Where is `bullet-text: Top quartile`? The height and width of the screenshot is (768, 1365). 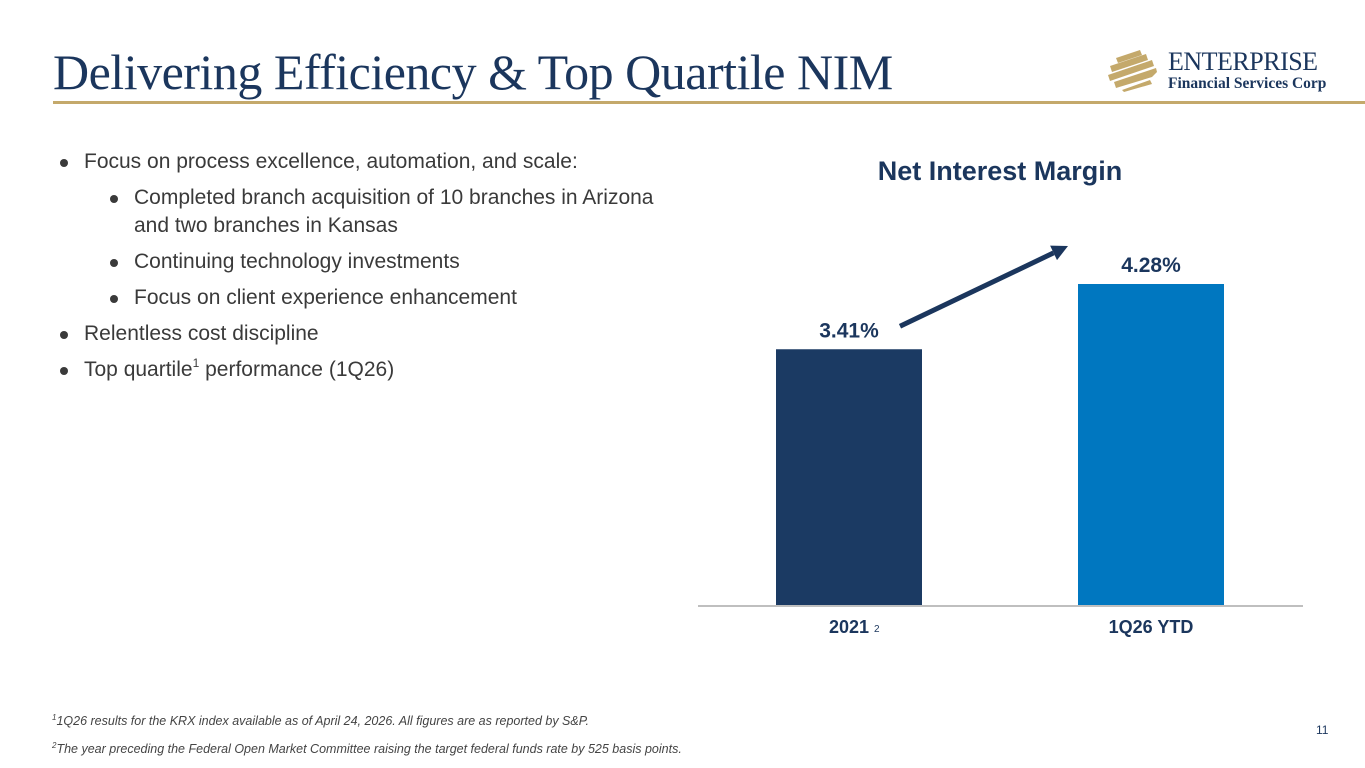
bullet-text: Top quartile is located at coordinates (138, 369).